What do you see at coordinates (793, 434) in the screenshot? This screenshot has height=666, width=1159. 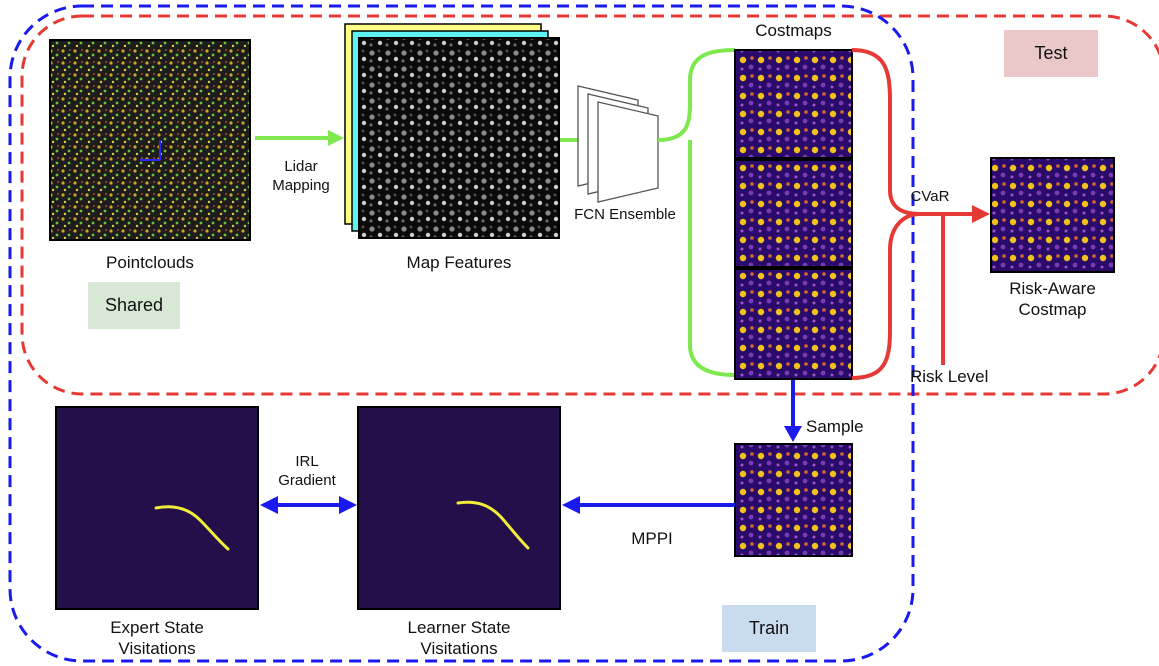 I see `sample-arrow-head` at bounding box center [793, 434].